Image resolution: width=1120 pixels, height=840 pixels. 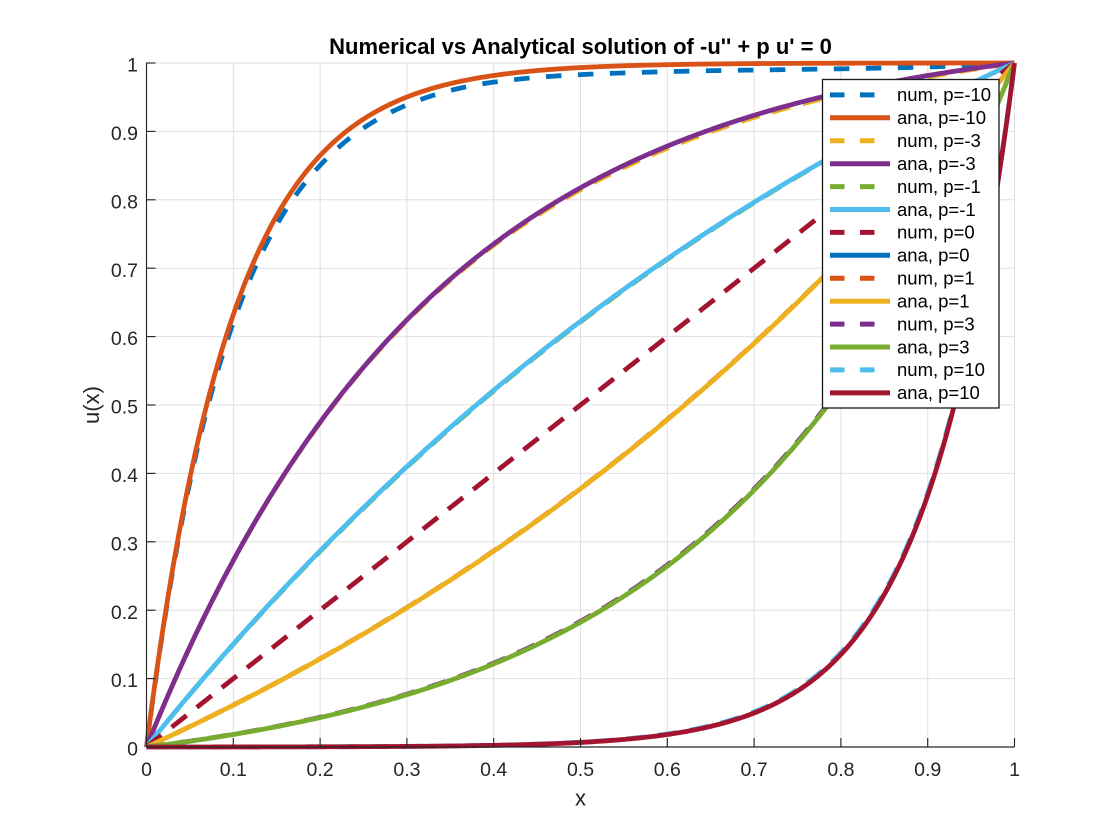 What do you see at coordinates (939, 186) in the screenshot?
I see `svg-text: num, p=-1` at bounding box center [939, 186].